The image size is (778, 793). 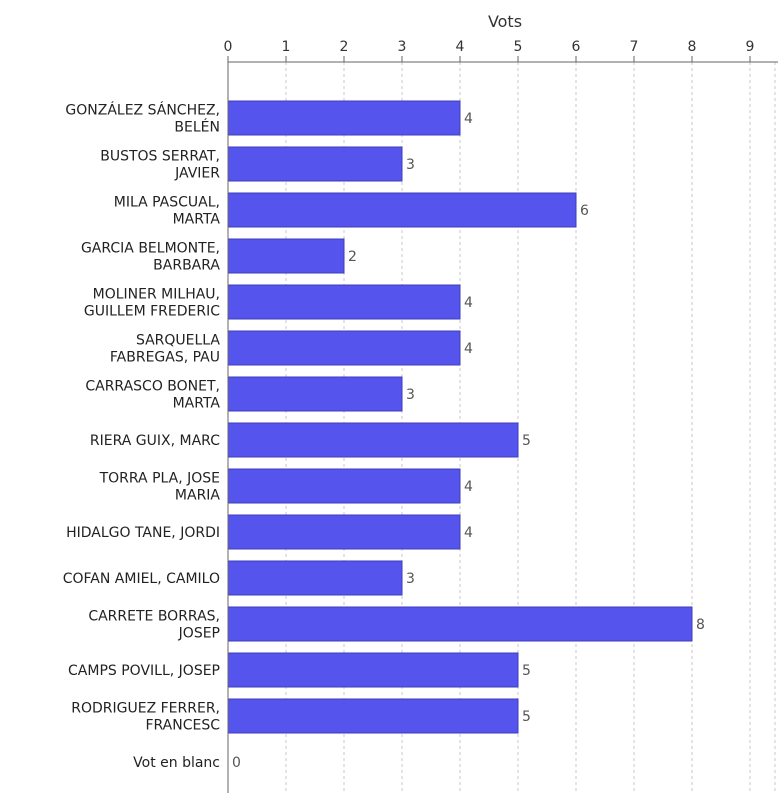 I want to click on x-tick-label: 8, so click(x=692, y=47).